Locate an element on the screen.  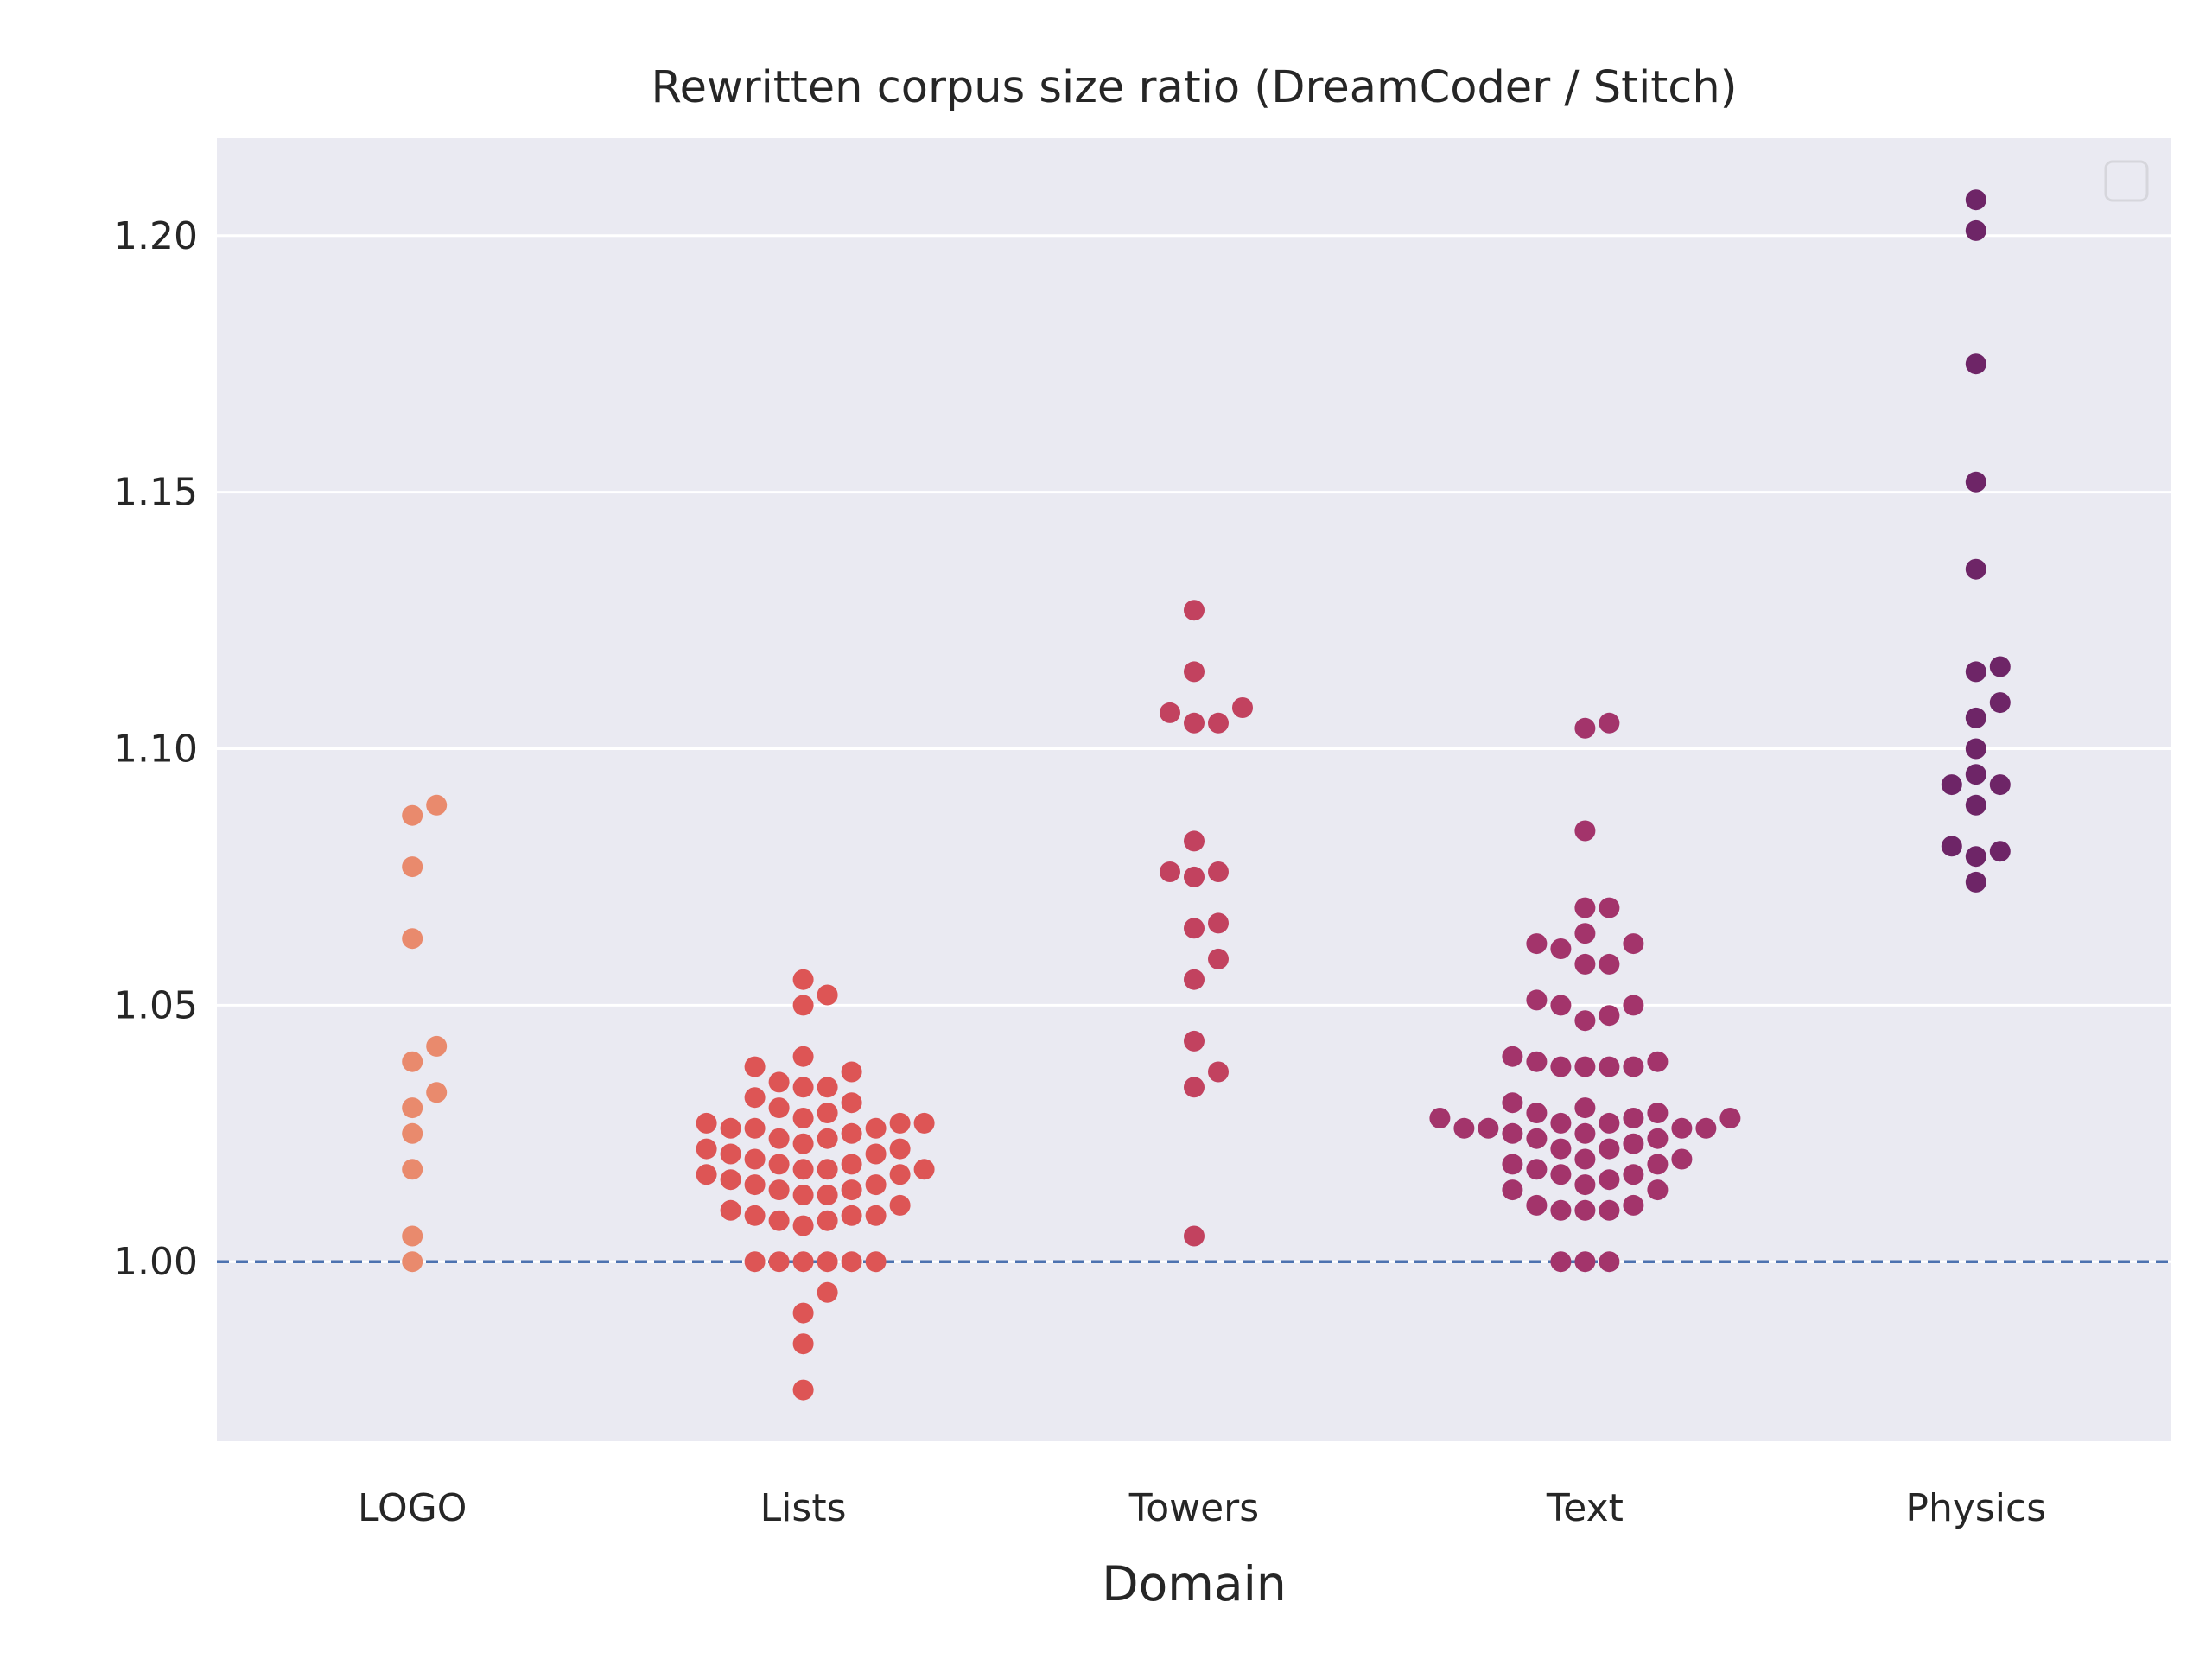
x-tick-label: Physics is located at coordinates (1975, 1508).